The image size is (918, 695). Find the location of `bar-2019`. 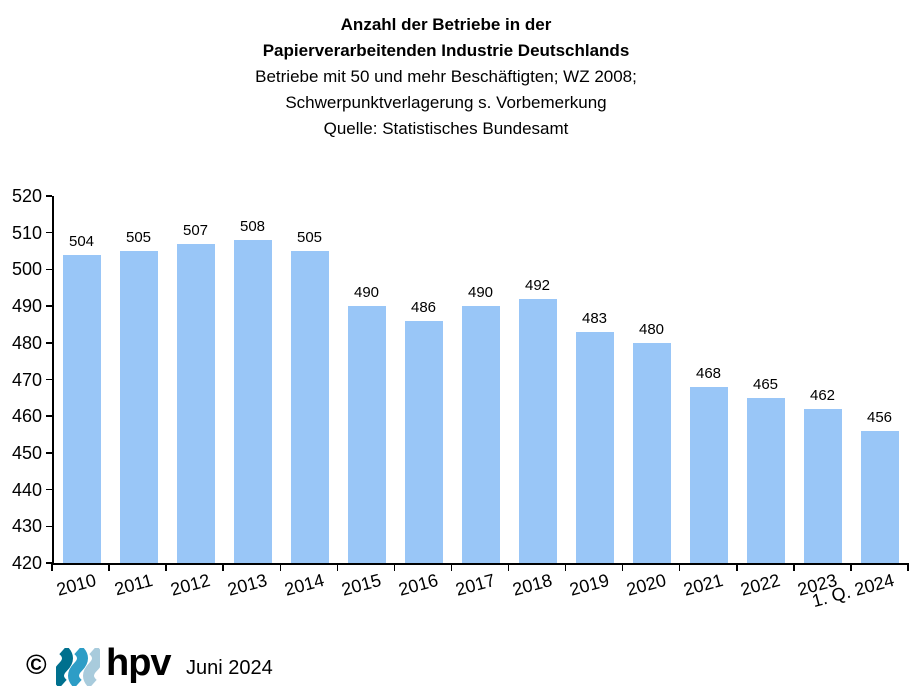

bar-2019 is located at coordinates (594, 447).